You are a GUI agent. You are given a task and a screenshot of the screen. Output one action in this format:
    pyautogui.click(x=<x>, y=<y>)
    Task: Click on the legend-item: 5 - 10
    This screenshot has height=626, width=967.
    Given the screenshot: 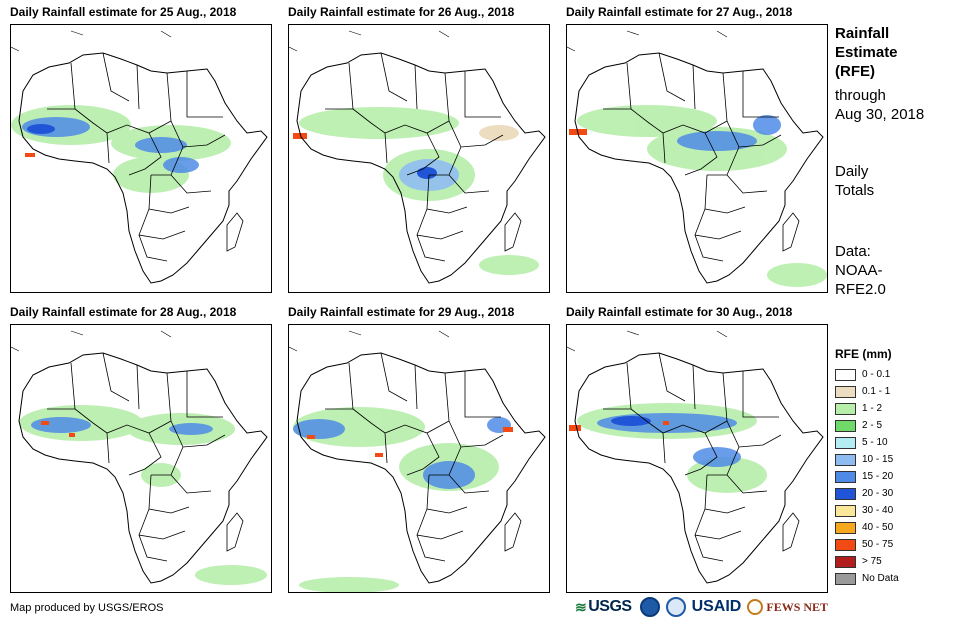 What is the action you would take?
    pyautogui.click(x=867, y=442)
    